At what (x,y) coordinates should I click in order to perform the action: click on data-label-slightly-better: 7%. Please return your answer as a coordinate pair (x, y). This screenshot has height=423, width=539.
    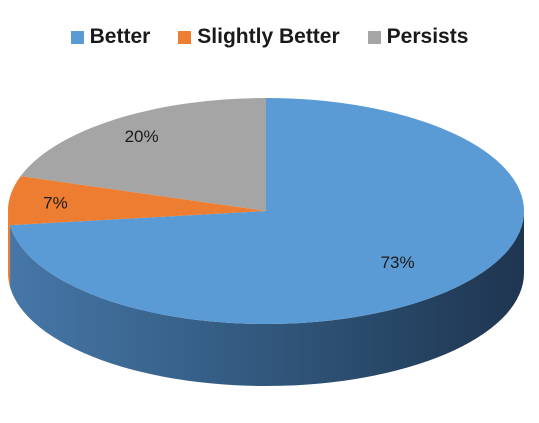
    Looking at the image, I should click on (55, 202).